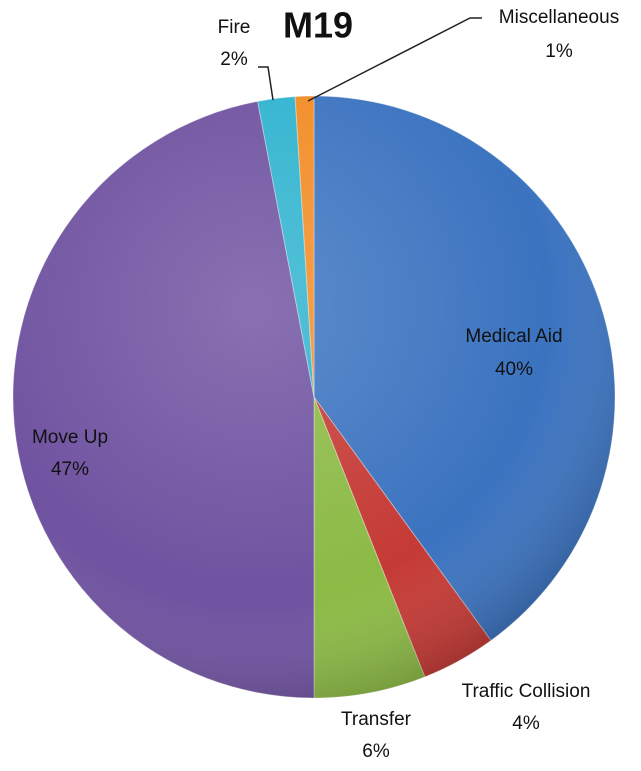 This screenshot has height=771, width=641. Describe the element at coordinates (559, 51) in the screenshot. I see `slice-value-label: 1%` at that location.